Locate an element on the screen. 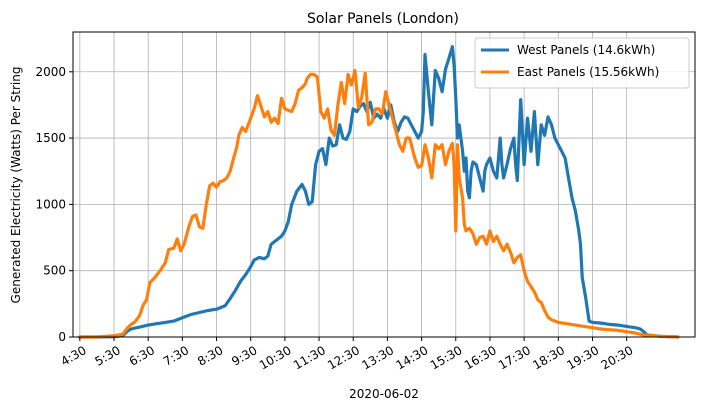 This screenshot has height=409, width=704. x-tick-label: 7:30 is located at coordinates (176, 356).